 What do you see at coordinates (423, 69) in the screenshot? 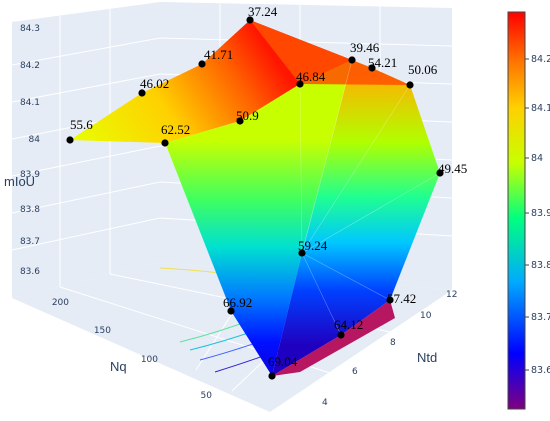
I see `data-point-label: 50.06` at bounding box center [423, 69].